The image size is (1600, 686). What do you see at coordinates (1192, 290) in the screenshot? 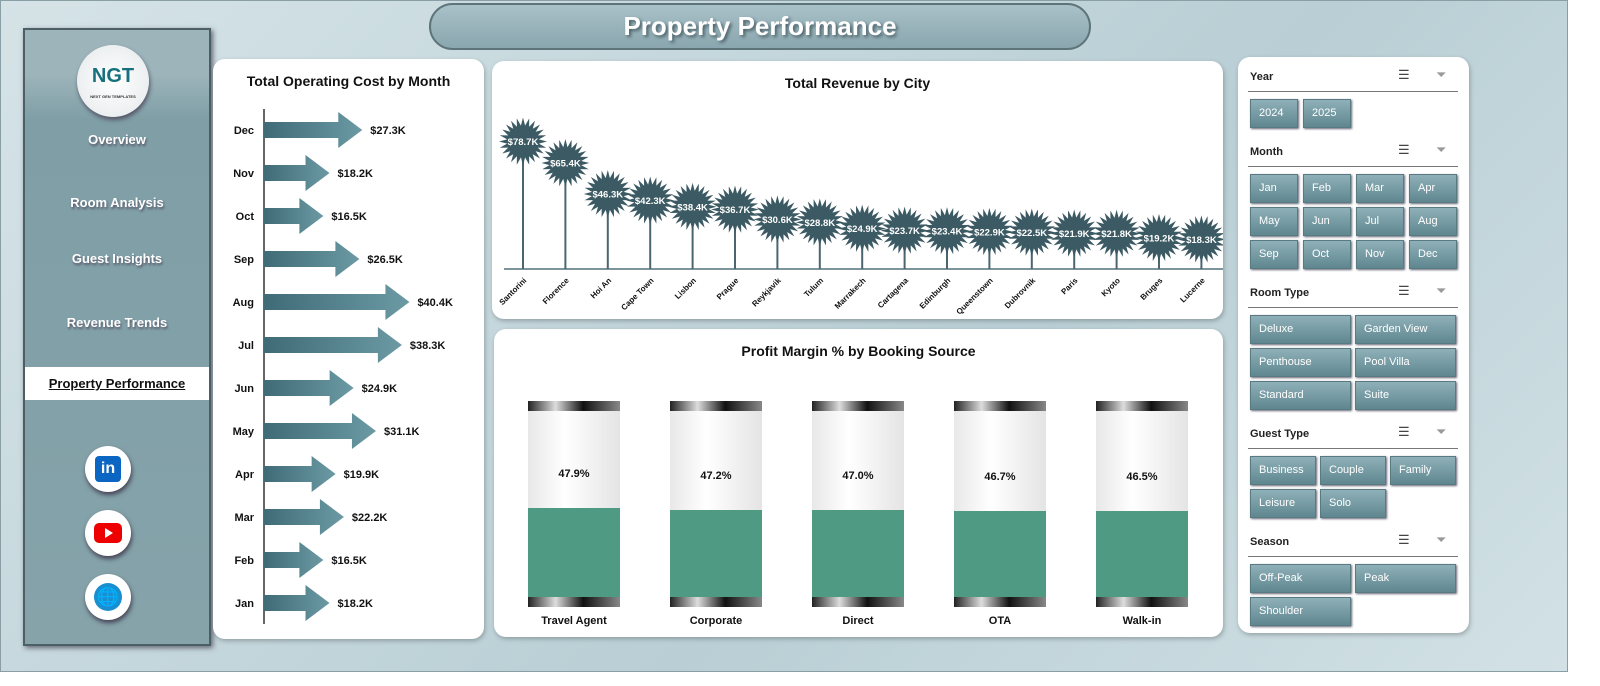
I see `city-label: Lucerne` at bounding box center [1192, 290].